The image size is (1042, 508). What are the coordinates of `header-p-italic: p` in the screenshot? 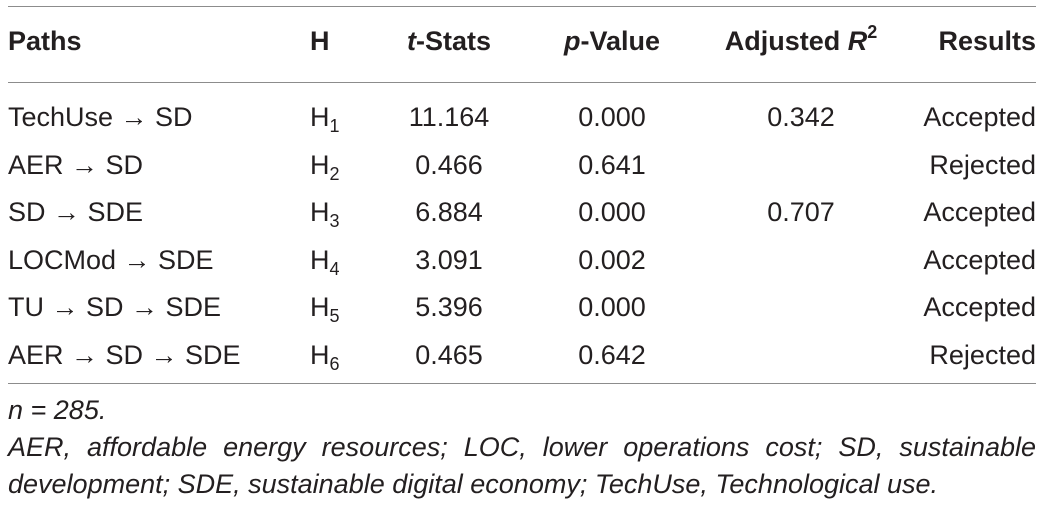 It's located at (572, 41).